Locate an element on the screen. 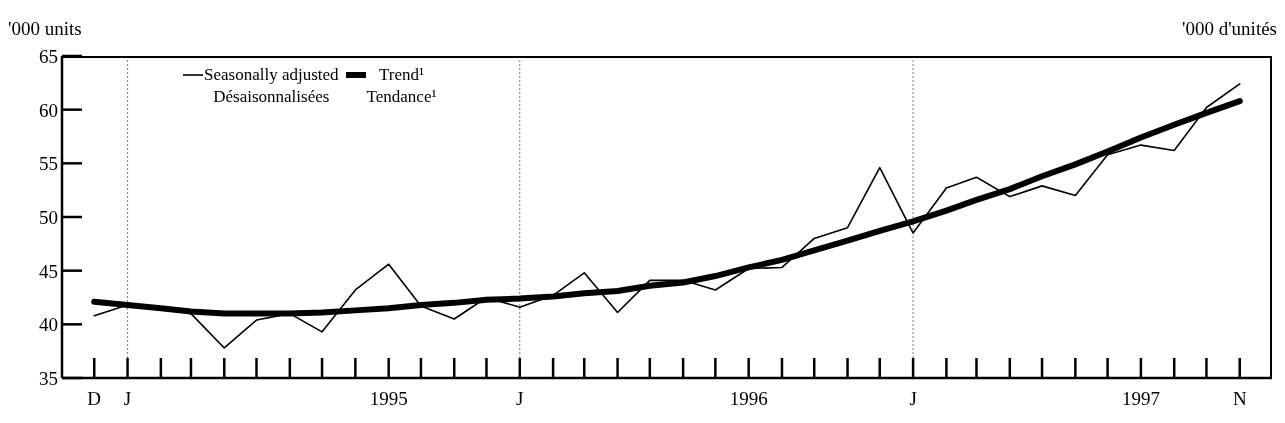 The image size is (1285, 423). y-axis-title: '000 units is located at coordinates (45, 29).